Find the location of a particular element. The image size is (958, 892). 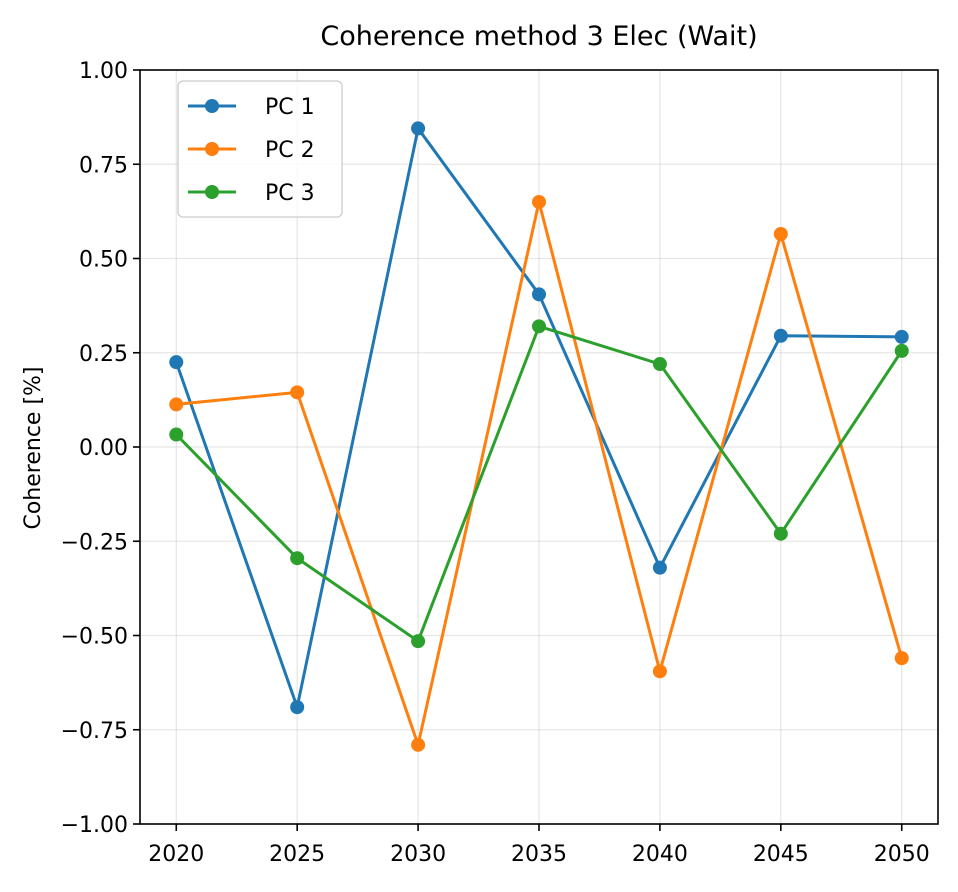

y-axis-label: Coherence [%] is located at coordinates (33, 447).